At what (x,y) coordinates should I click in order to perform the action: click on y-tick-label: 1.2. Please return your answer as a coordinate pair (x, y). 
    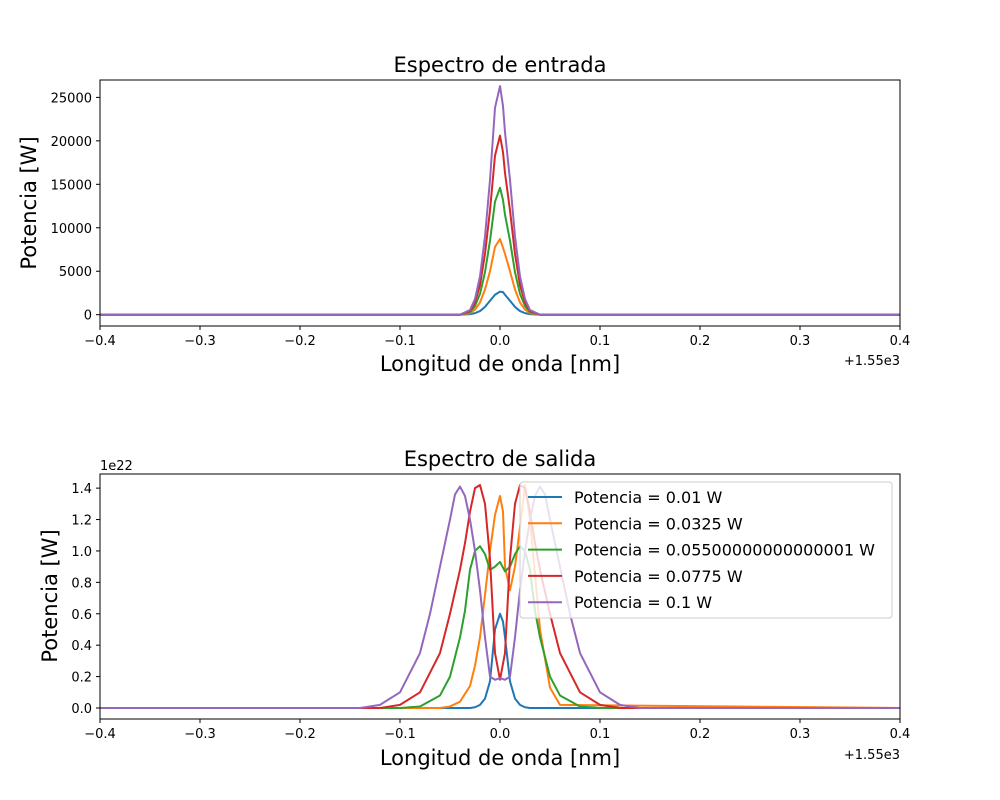
    Looking at the image, I should click on (81, 521).